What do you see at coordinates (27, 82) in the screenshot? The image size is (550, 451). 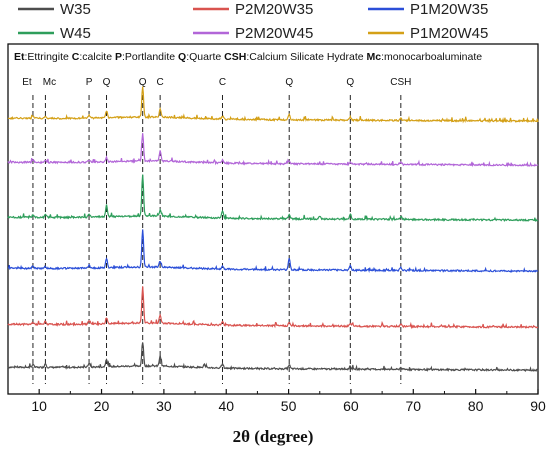 I see `peak-marker-label: Et` at bounding box center [27, 82].